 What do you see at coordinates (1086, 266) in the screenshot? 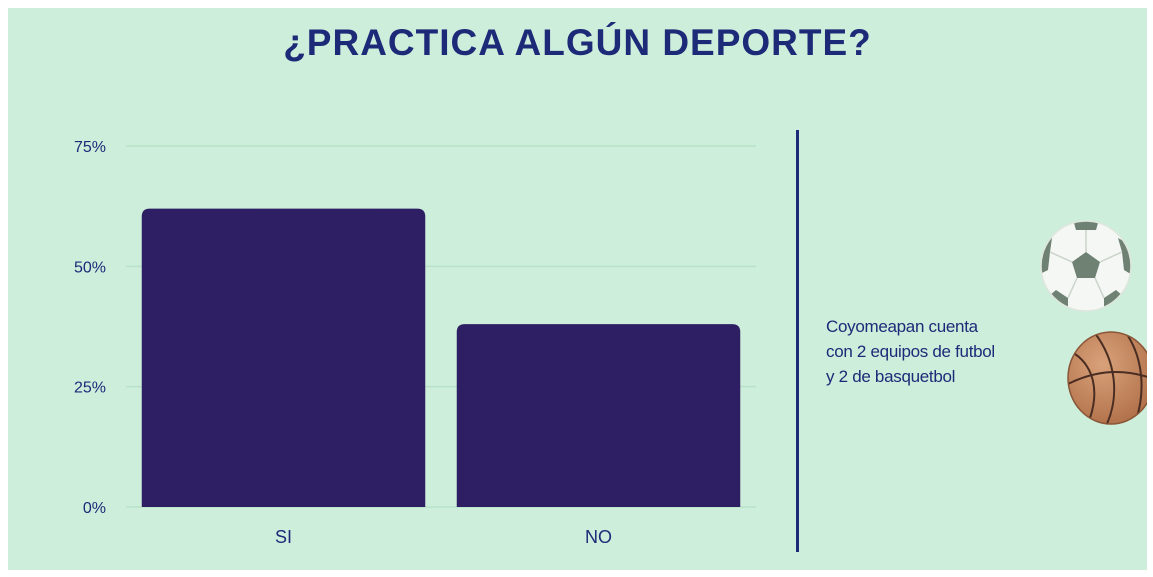
I see `soccer-ball-icon` at bounding box center [1086, 266].